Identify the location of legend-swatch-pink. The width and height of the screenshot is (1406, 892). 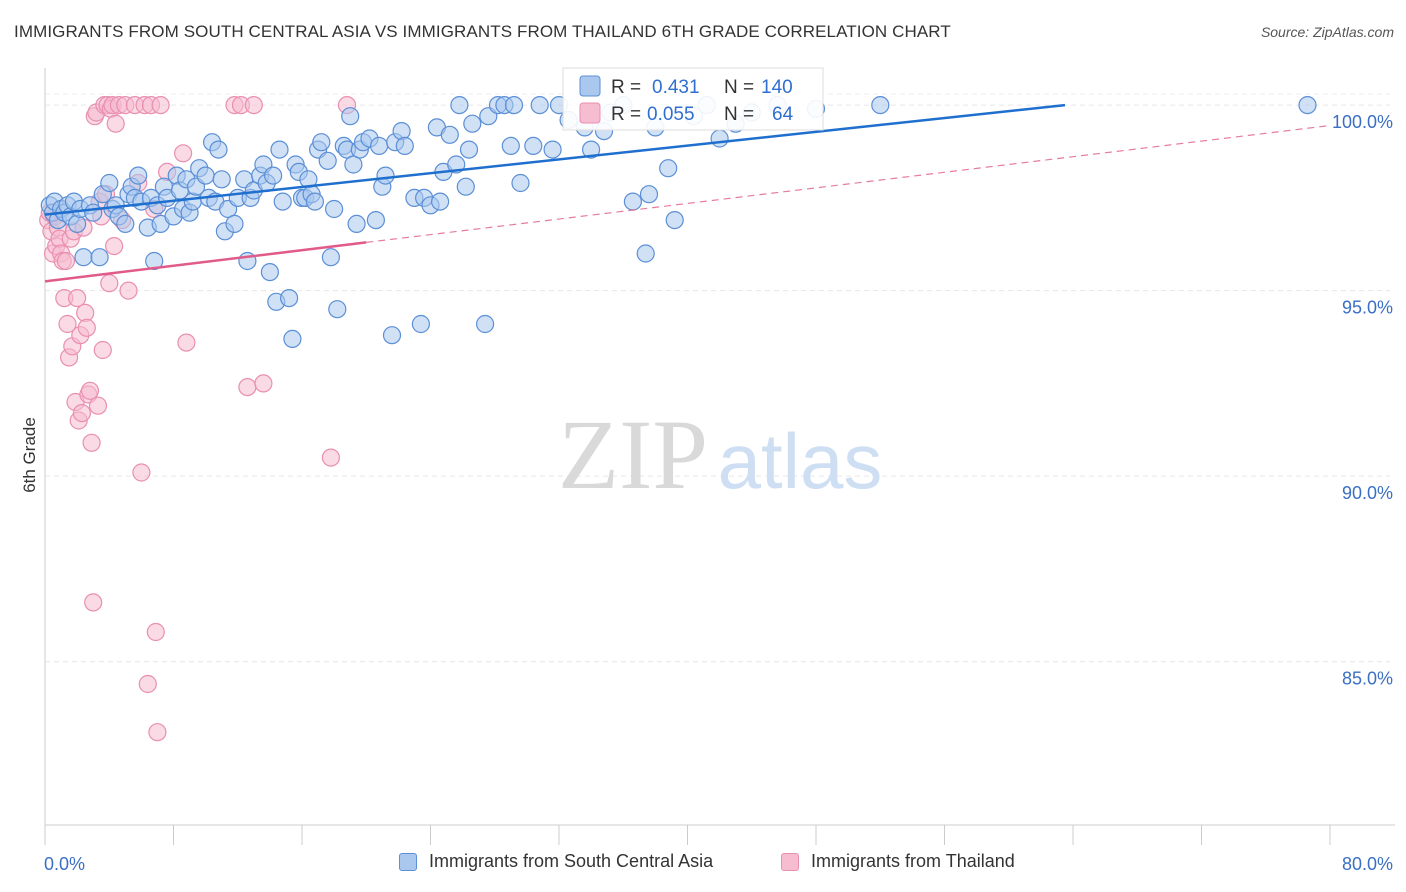
(790, 861).